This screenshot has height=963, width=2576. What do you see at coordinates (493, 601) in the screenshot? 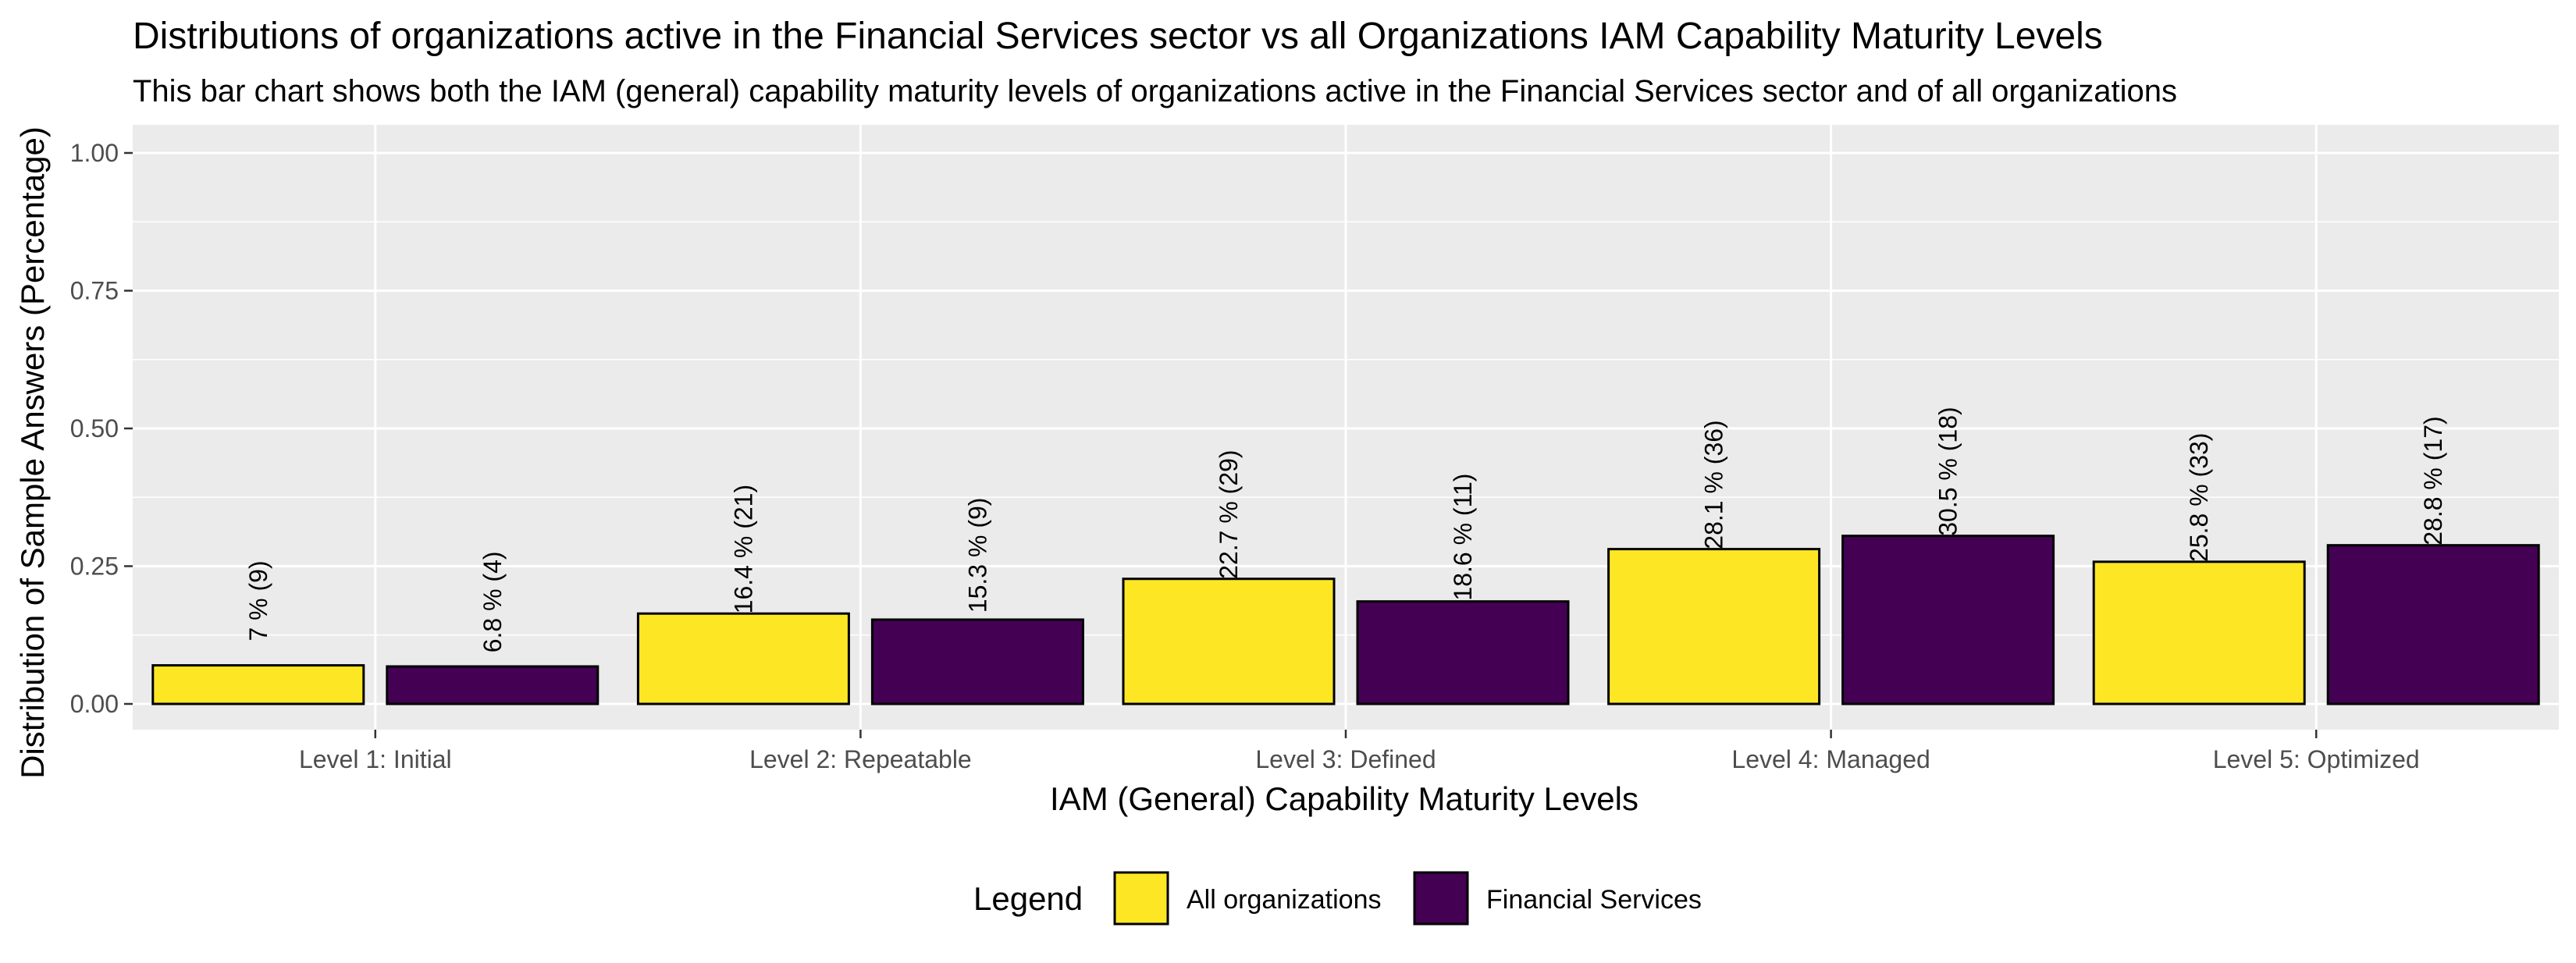
I see `data-label: 6.8 % (4)` at bounding box center [493, 601].